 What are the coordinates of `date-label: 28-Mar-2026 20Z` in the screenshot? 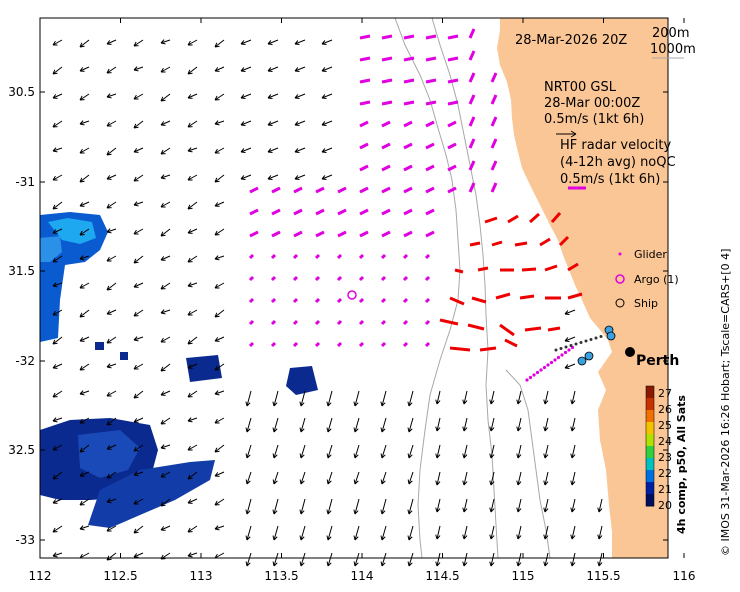 It's located at (571, 40).